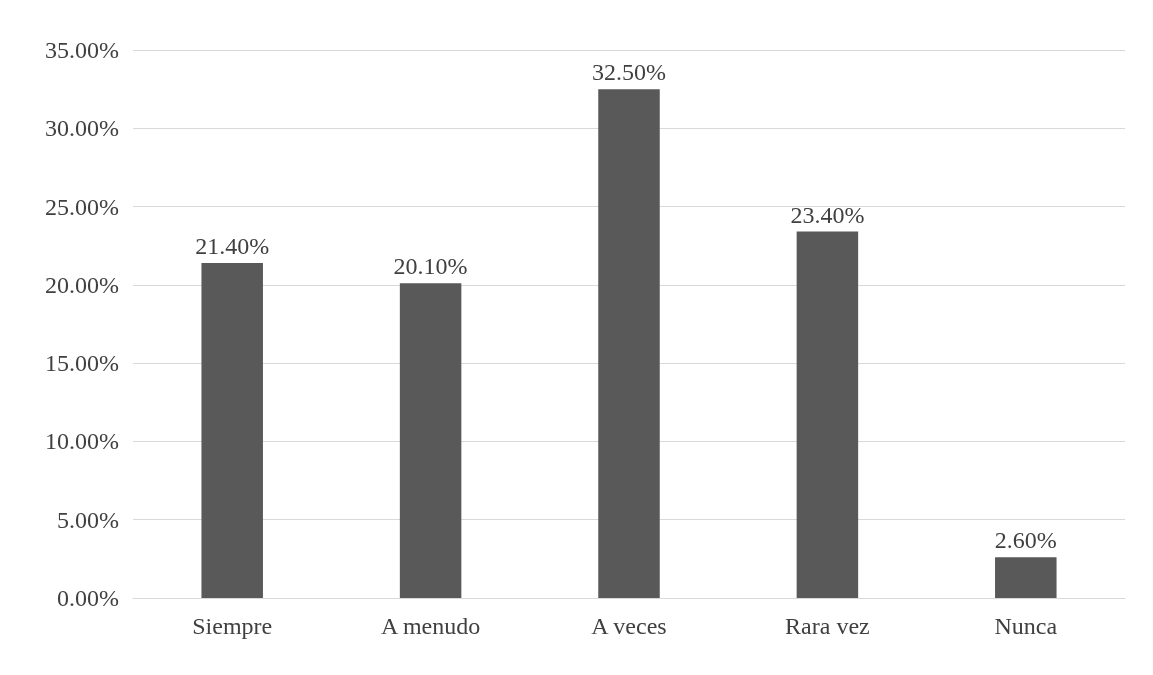  What do you see at coordinates (82, 50) in the screenshot?
I see `y-tick-label: 35.00%` at bounding box center [82, 50].